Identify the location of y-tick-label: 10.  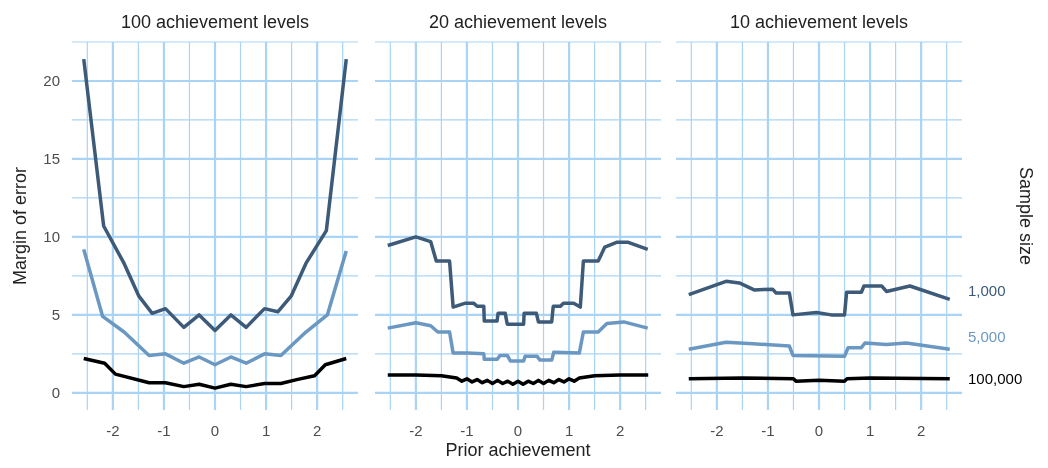
(51, 236).